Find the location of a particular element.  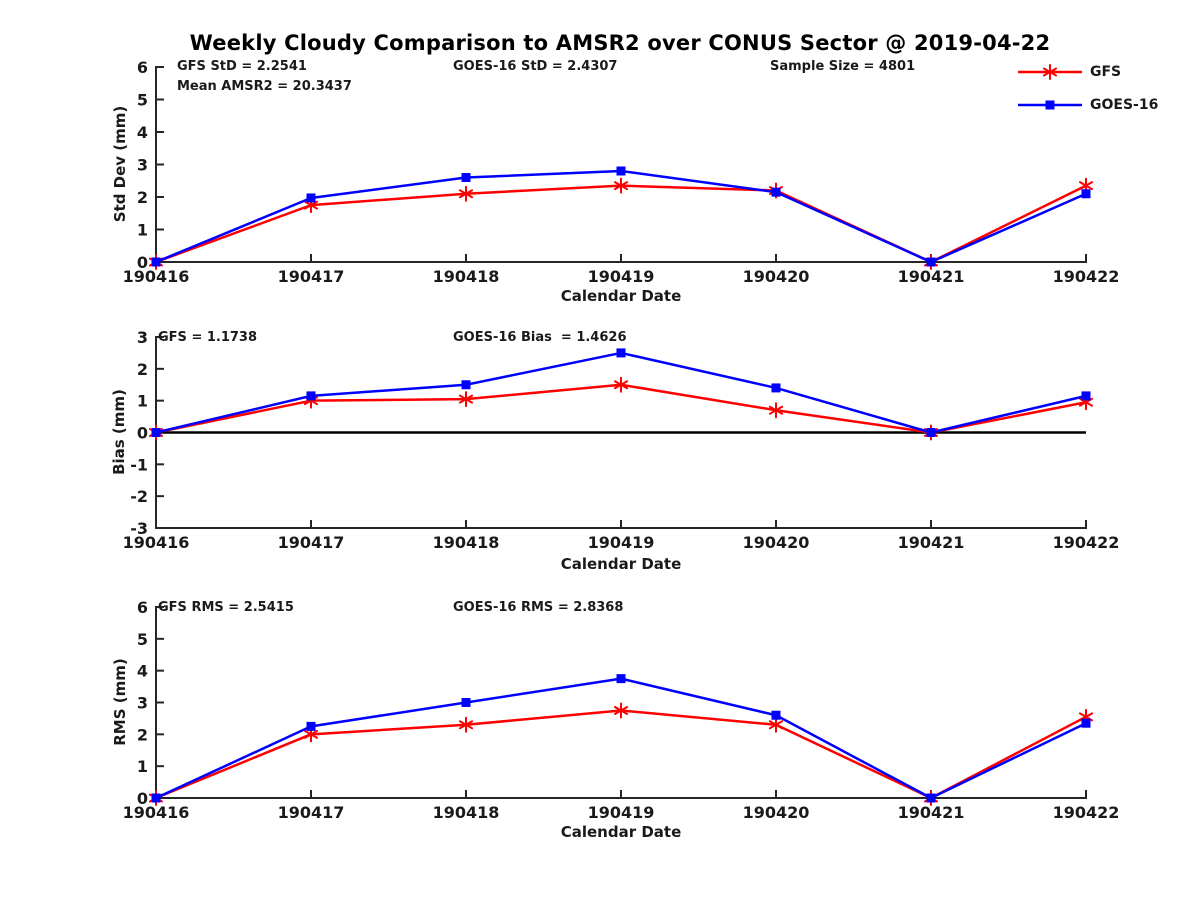

rms-x-tick-label: 190417 is located at coordinates (311, 812).